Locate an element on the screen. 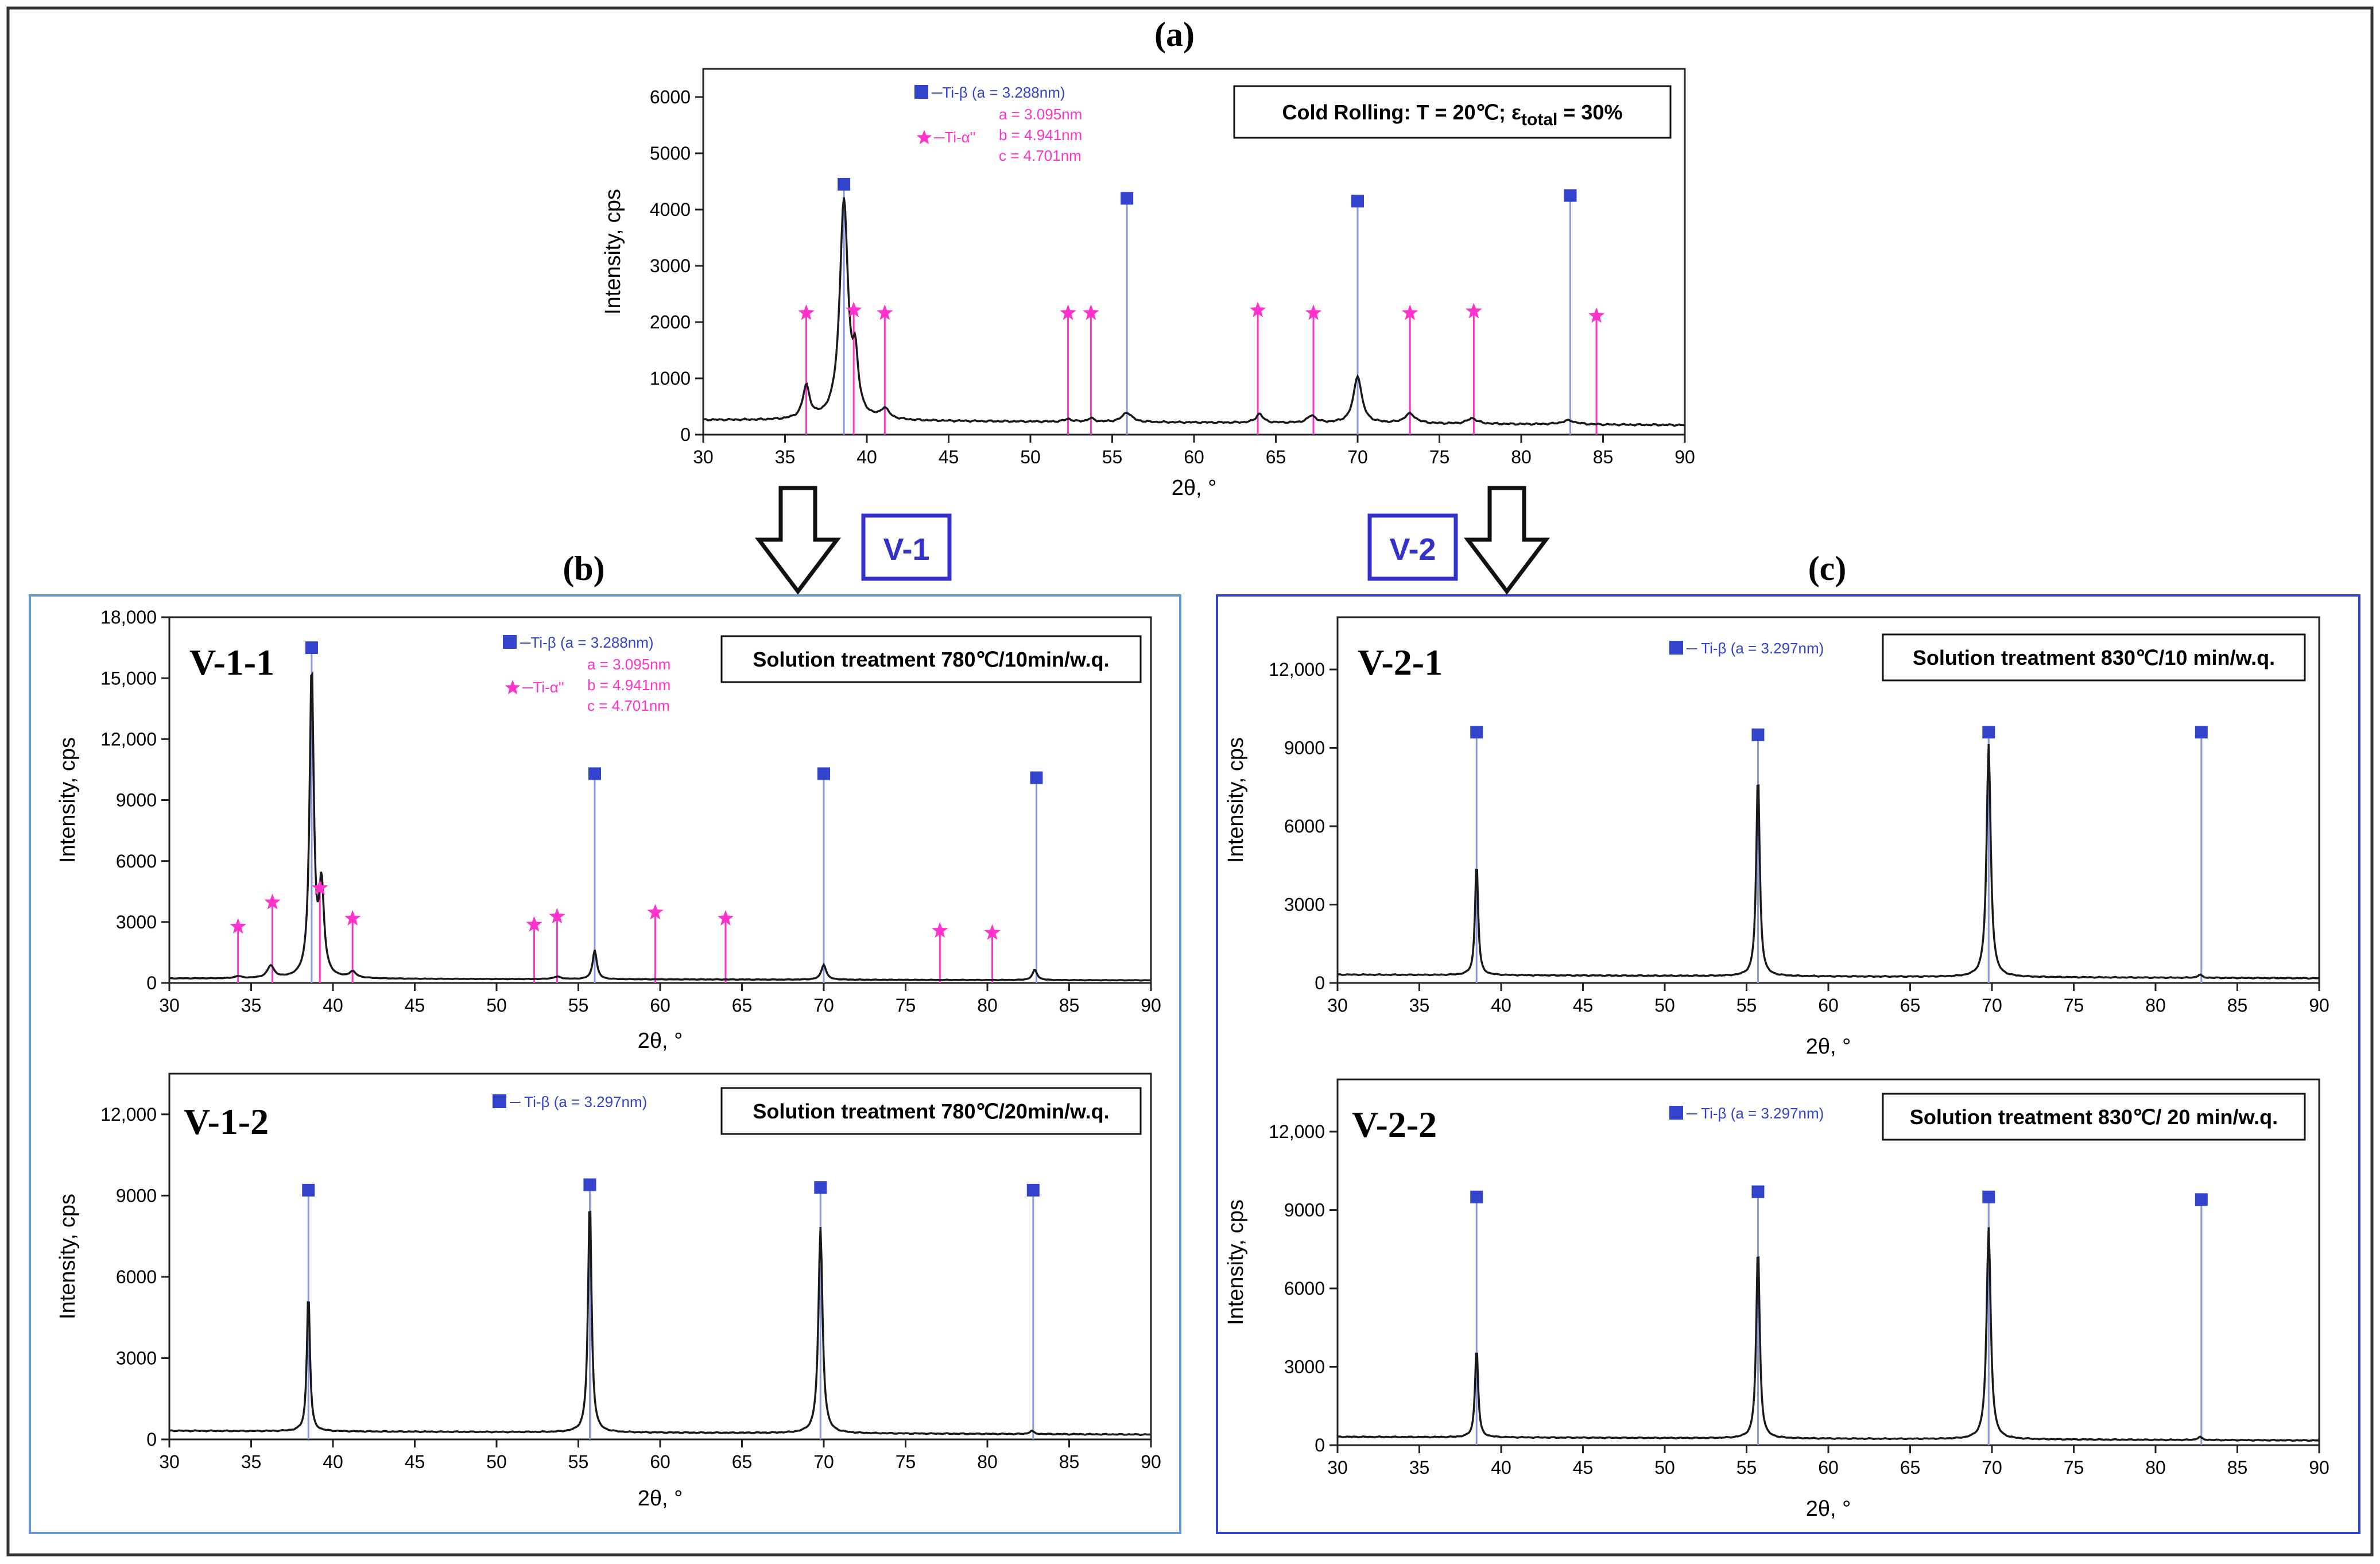 The image size is (2380, 1564). condition-box-c1 is located at coordinates (2094, 657).